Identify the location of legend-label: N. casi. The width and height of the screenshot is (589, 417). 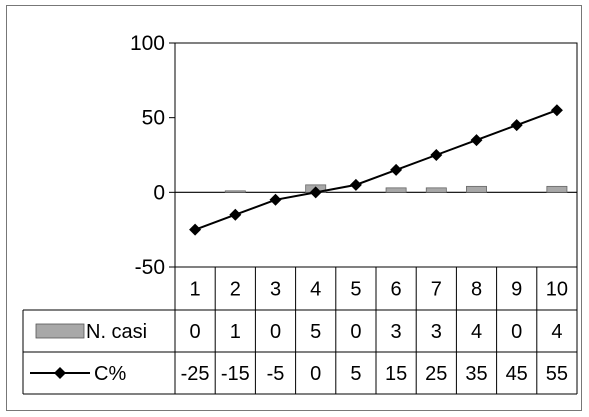
(116, 332).